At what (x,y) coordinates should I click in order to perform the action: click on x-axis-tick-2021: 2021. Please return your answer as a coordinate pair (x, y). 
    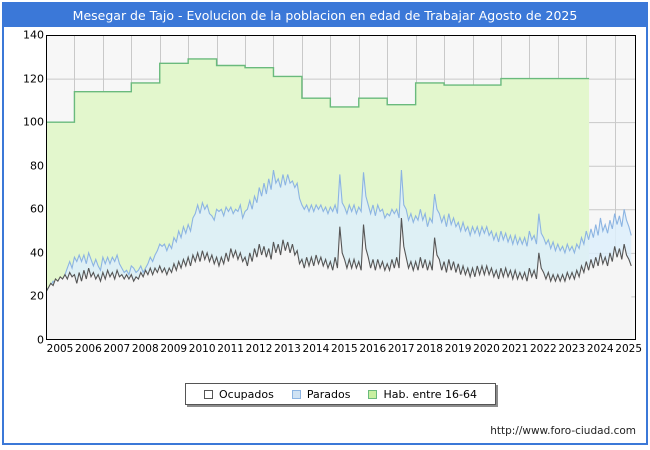
    Looking at the image, I should click on (515, 349).